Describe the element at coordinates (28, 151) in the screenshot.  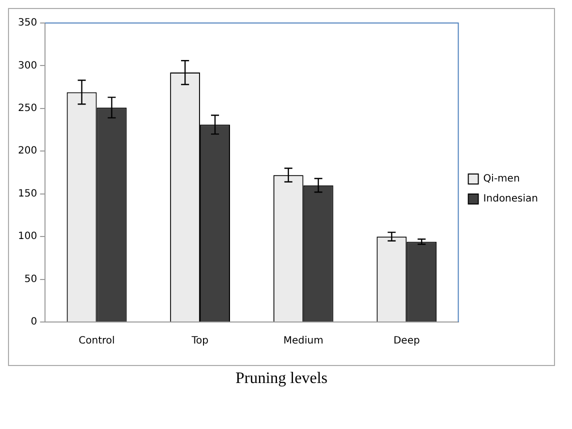
I see `y-tick-label: 200` at that location.